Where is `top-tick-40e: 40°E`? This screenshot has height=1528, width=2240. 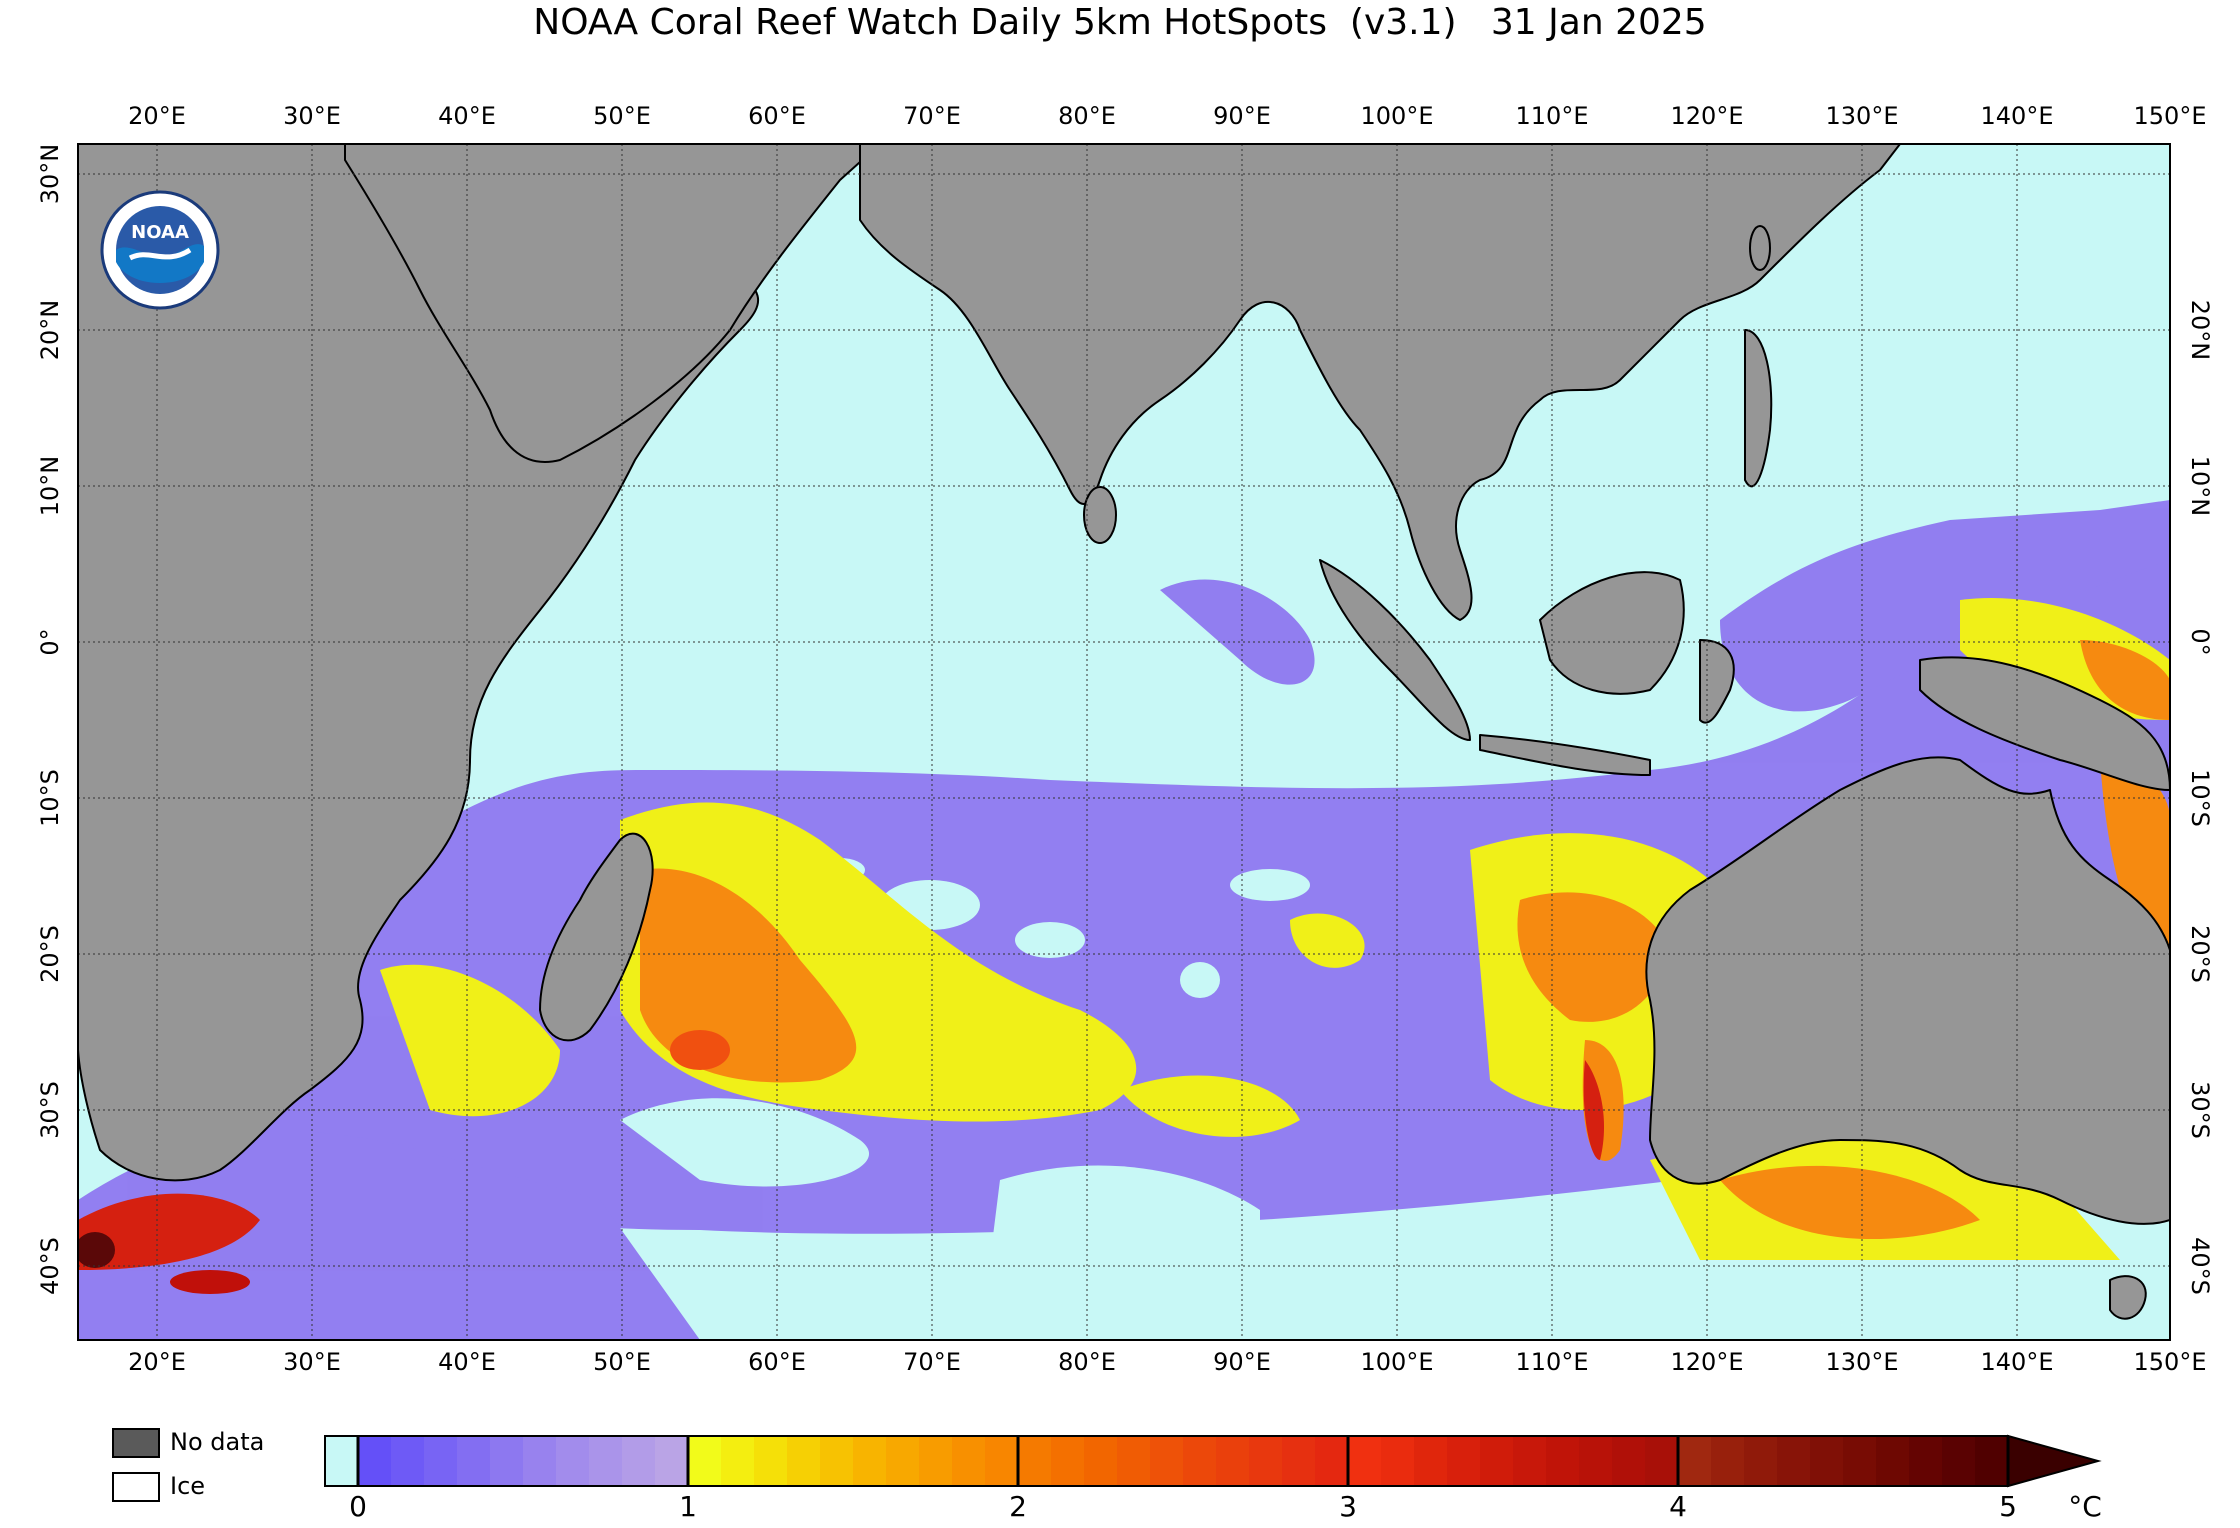
top-tick-40e: 40°E is located at coordinates (467, 116).